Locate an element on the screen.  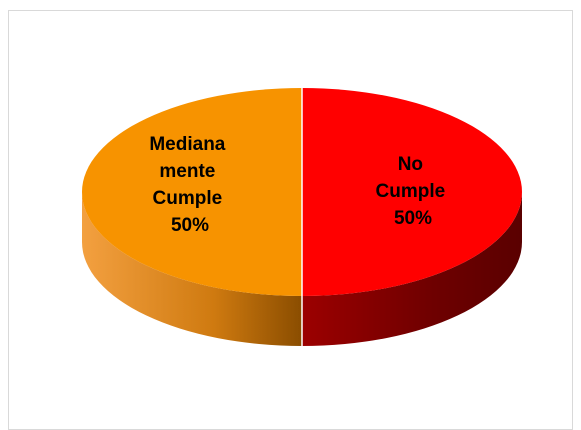
data-label-no-cumple: No Cumple 50% is located at coordinates (413, 191).